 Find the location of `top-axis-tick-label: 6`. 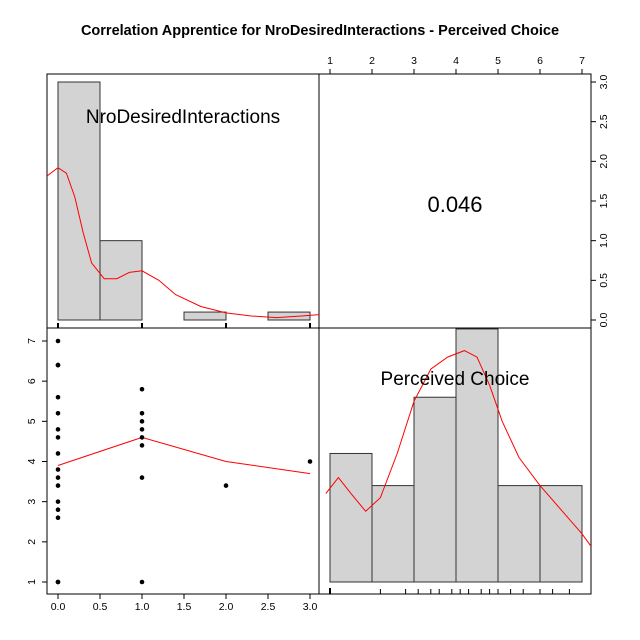

top-axis-tick-label: 6 is located at coordinates (540, 61).